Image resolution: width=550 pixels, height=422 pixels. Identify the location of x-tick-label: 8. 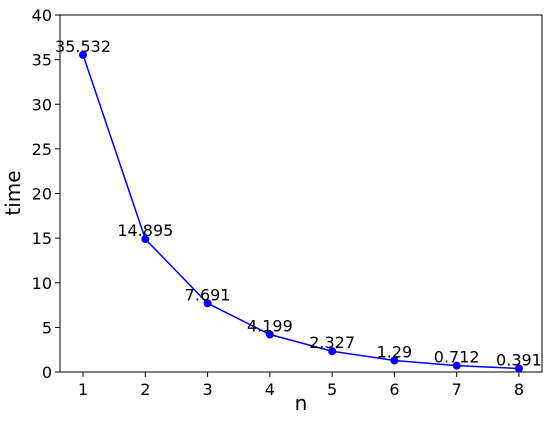
(519, 389).